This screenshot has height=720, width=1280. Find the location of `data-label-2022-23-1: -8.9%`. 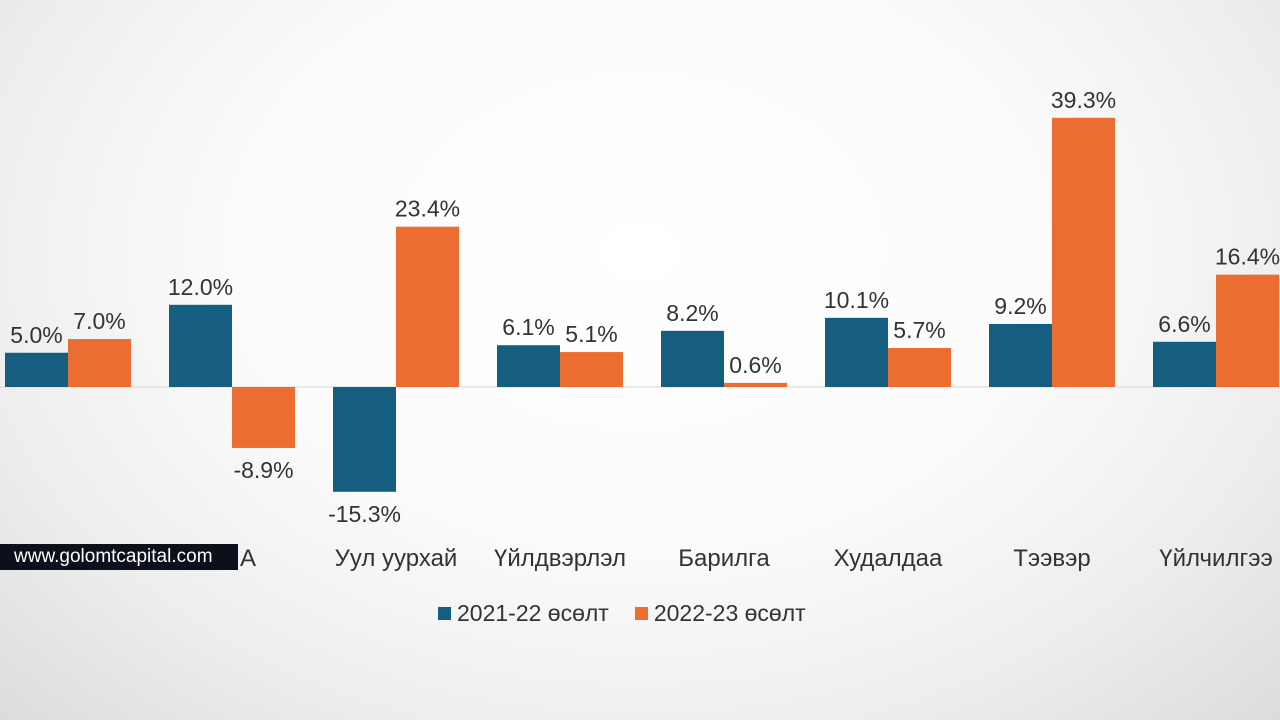

data-label-2022-23-1: -8.9% is located at coordinates (263, 470).